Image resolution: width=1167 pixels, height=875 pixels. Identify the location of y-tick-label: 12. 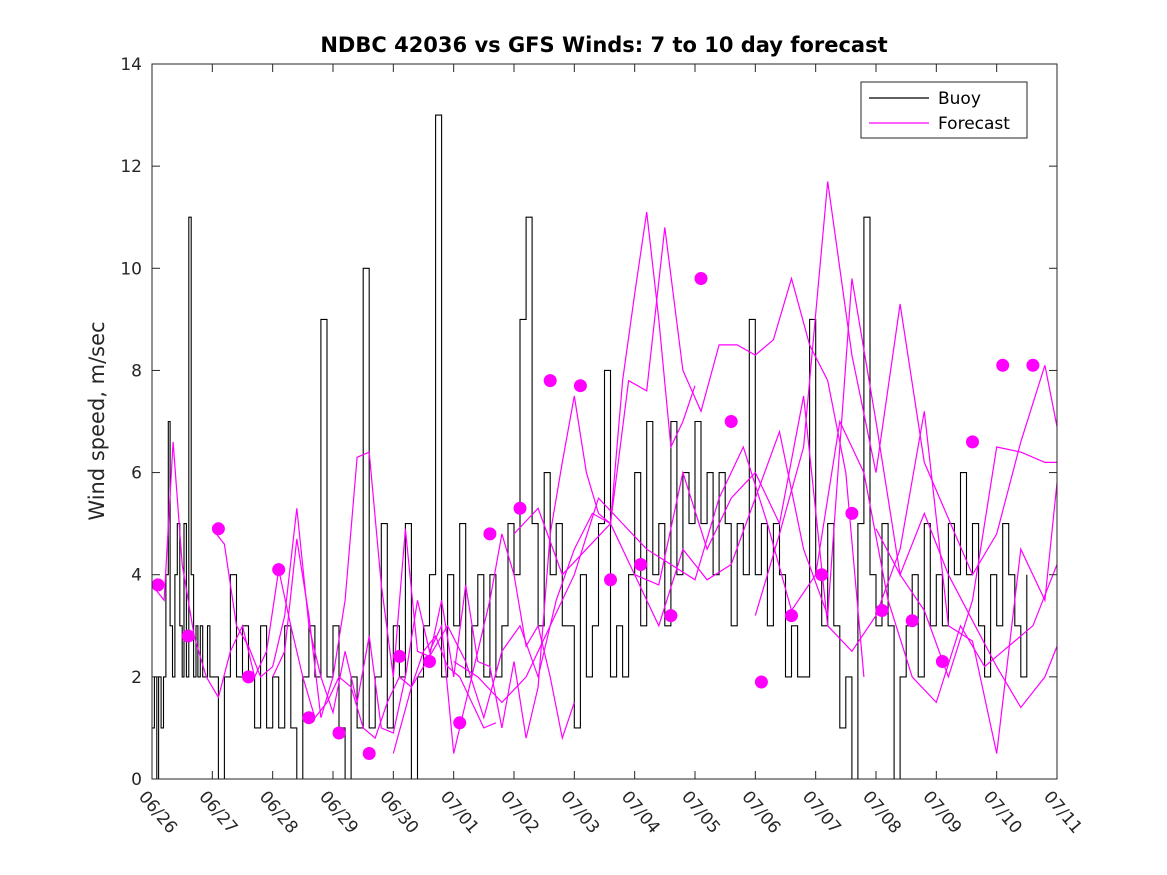
(131, 167).